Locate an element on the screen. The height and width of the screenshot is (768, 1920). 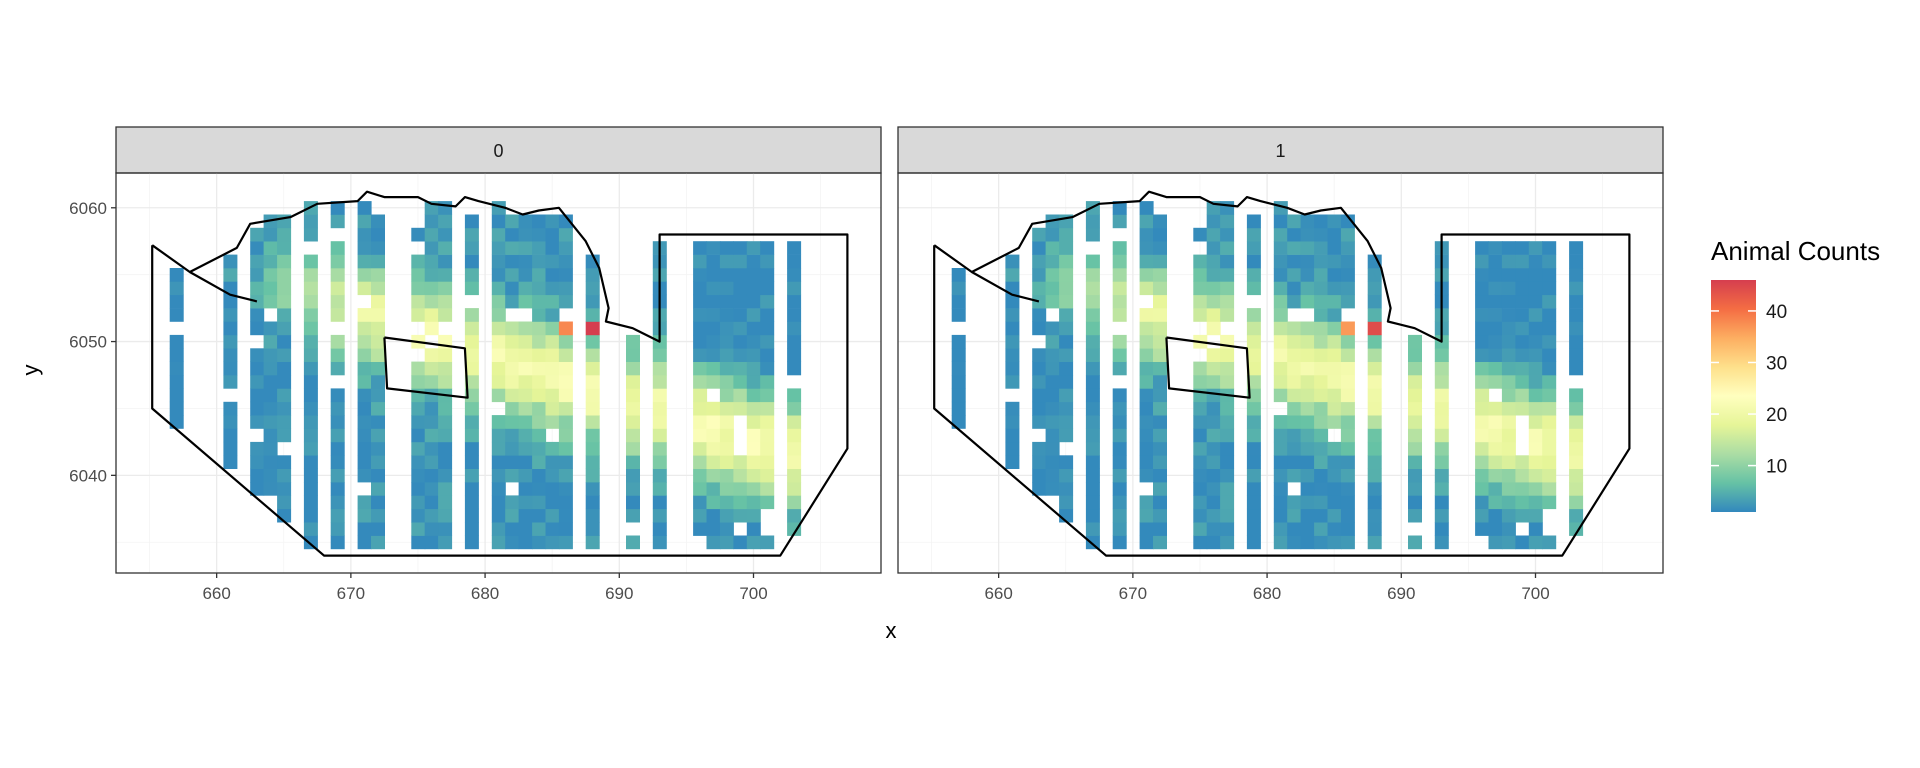
x-tick-label: 680 is located at coordinates (485, 593).